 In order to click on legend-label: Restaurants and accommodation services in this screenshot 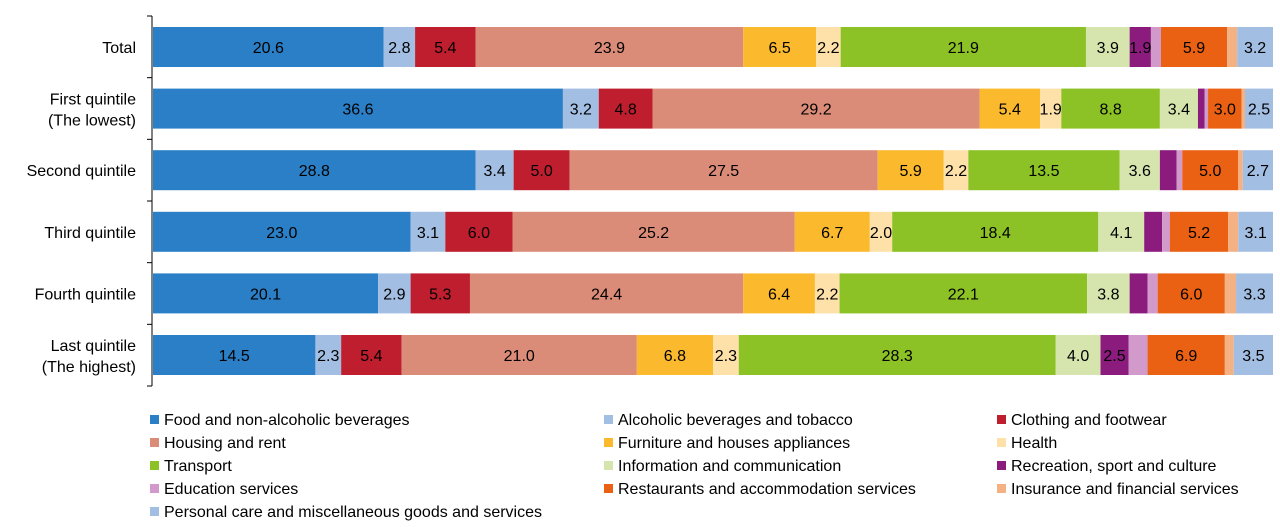, I will do `click(767, 489)`.